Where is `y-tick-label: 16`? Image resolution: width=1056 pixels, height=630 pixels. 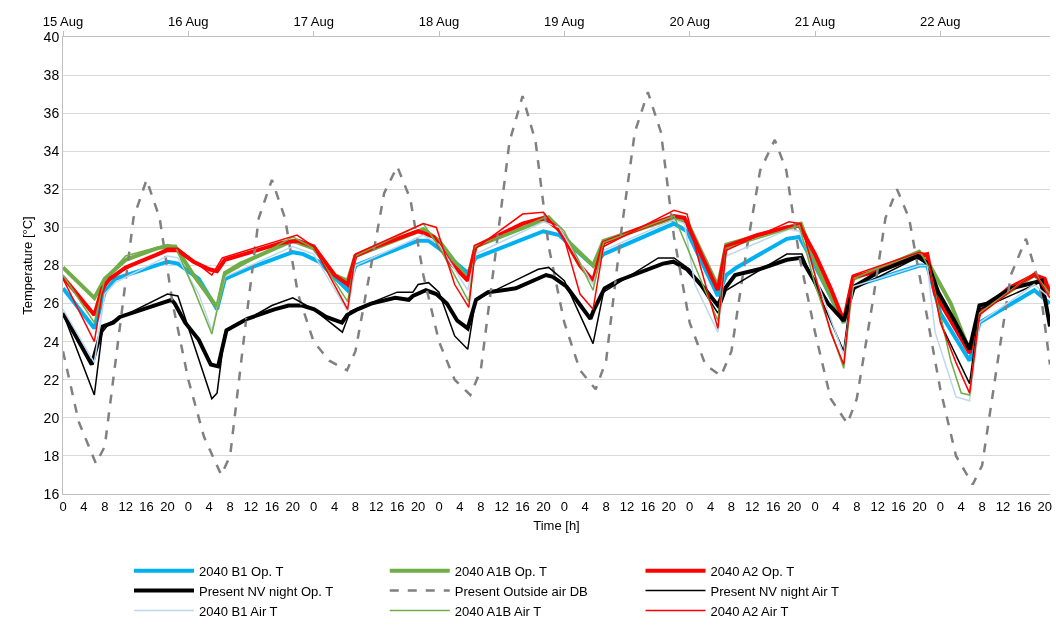
y-tick-label: 16 is located at coordinates (51, 493).